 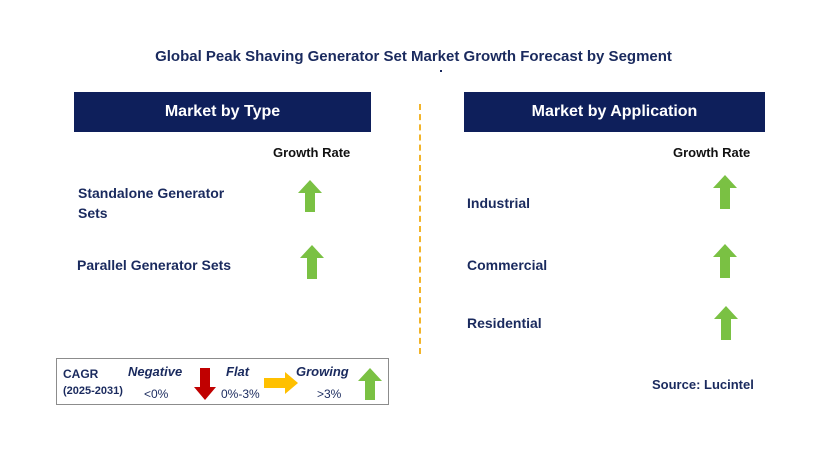 I want to click on legend-negative-range: <0%, so click(x=156, y=394).